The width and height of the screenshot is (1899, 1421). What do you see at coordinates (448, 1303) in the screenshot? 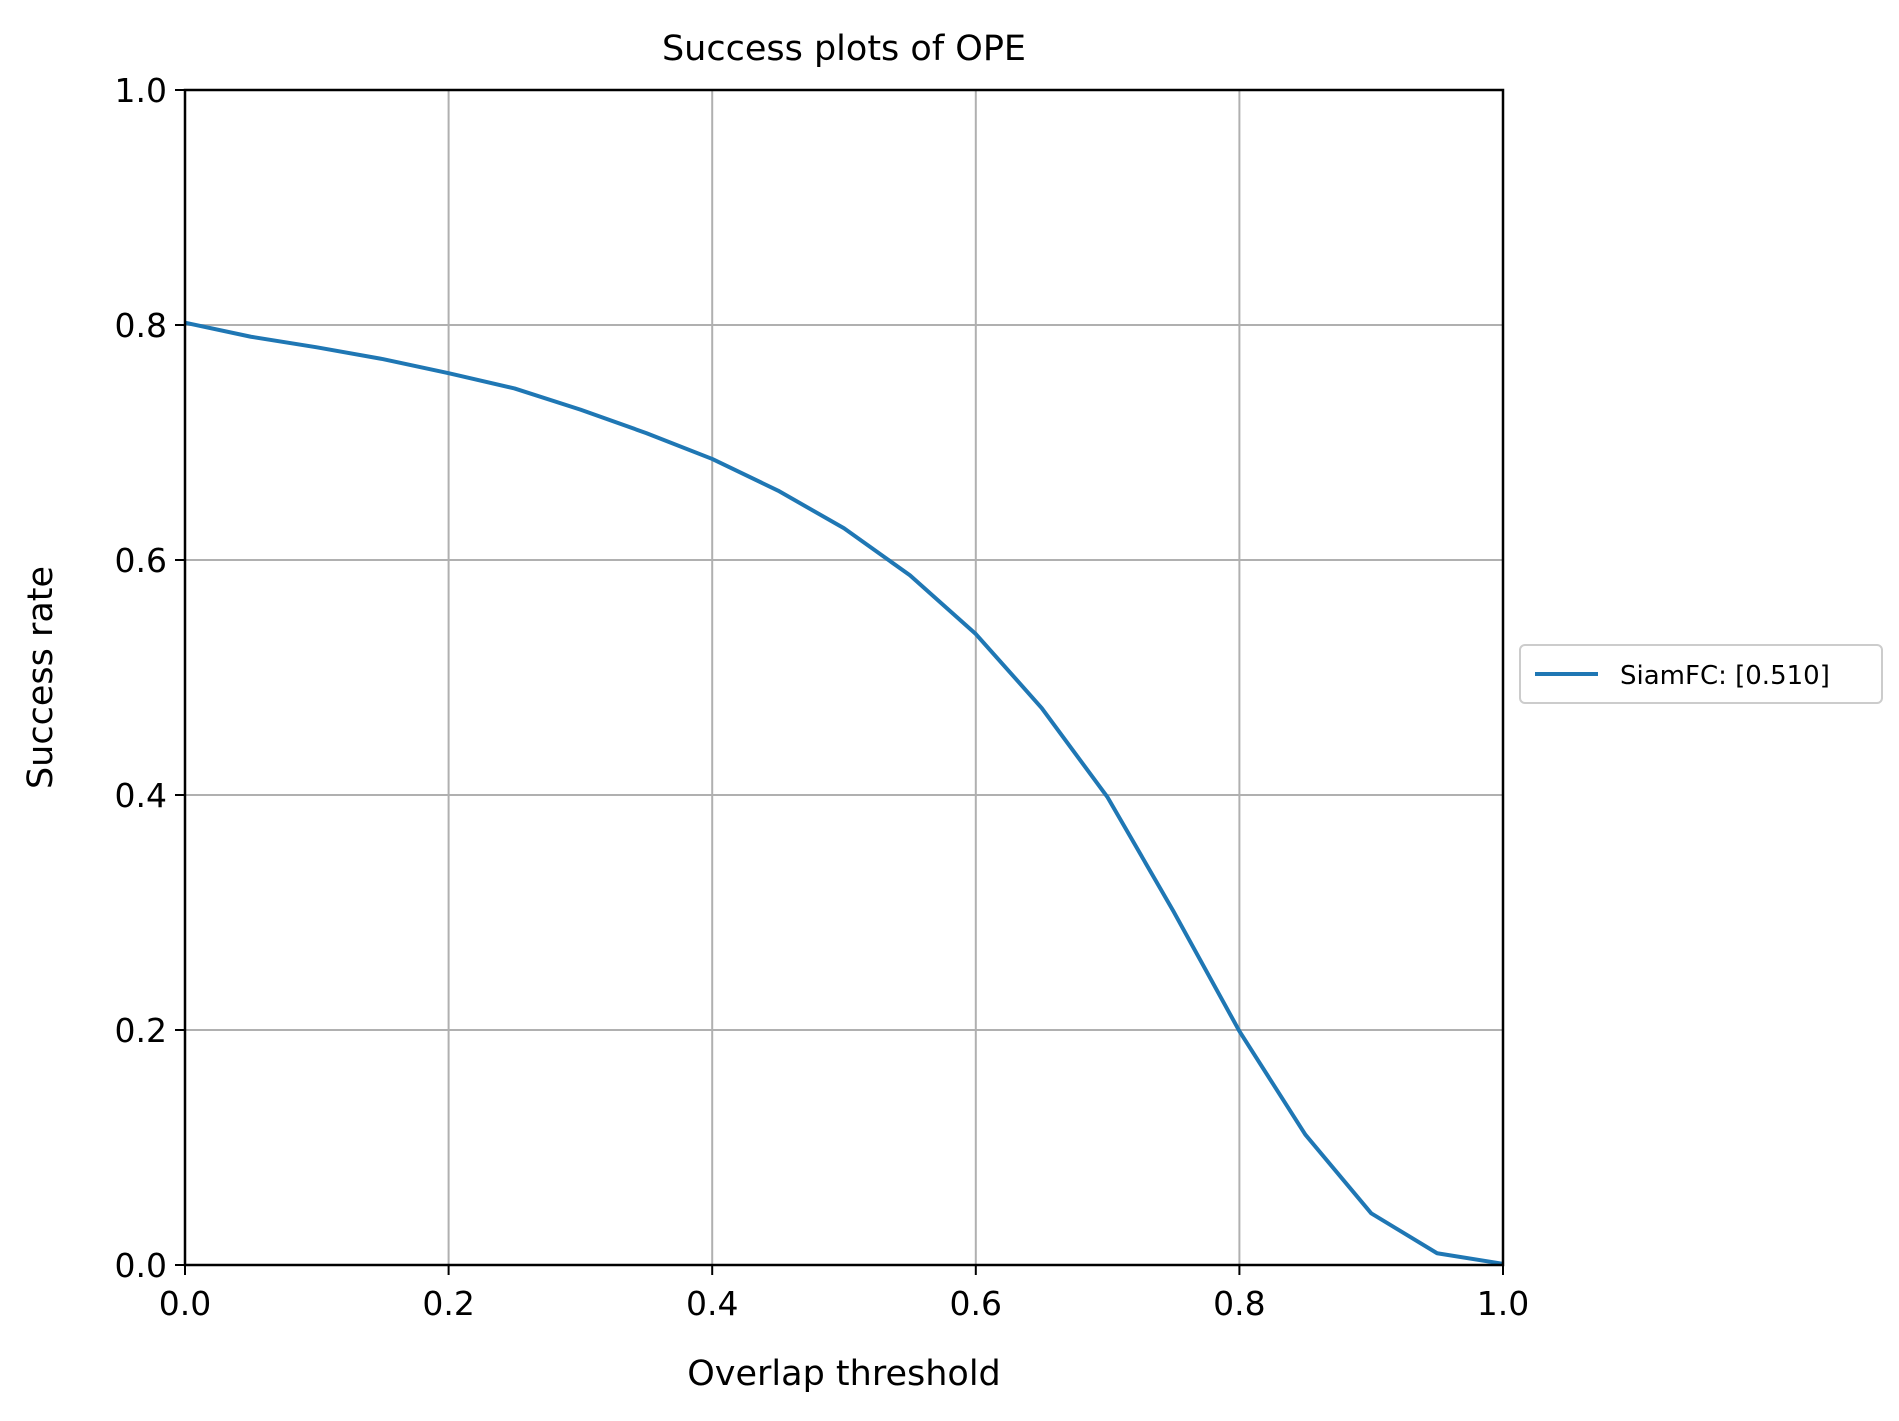
I see `x-tick-label: 0.2` at bounding box center [448, 1303].